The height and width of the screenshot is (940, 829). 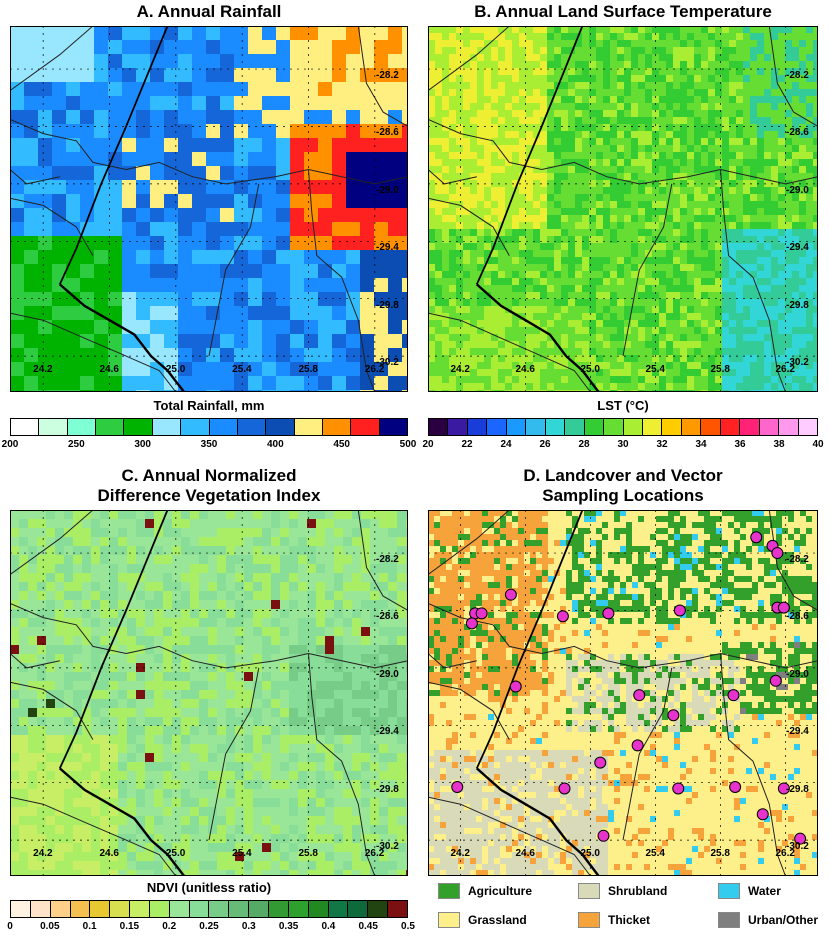 I want to click on legend-label: Agriculture, so click(x=500, y=891).